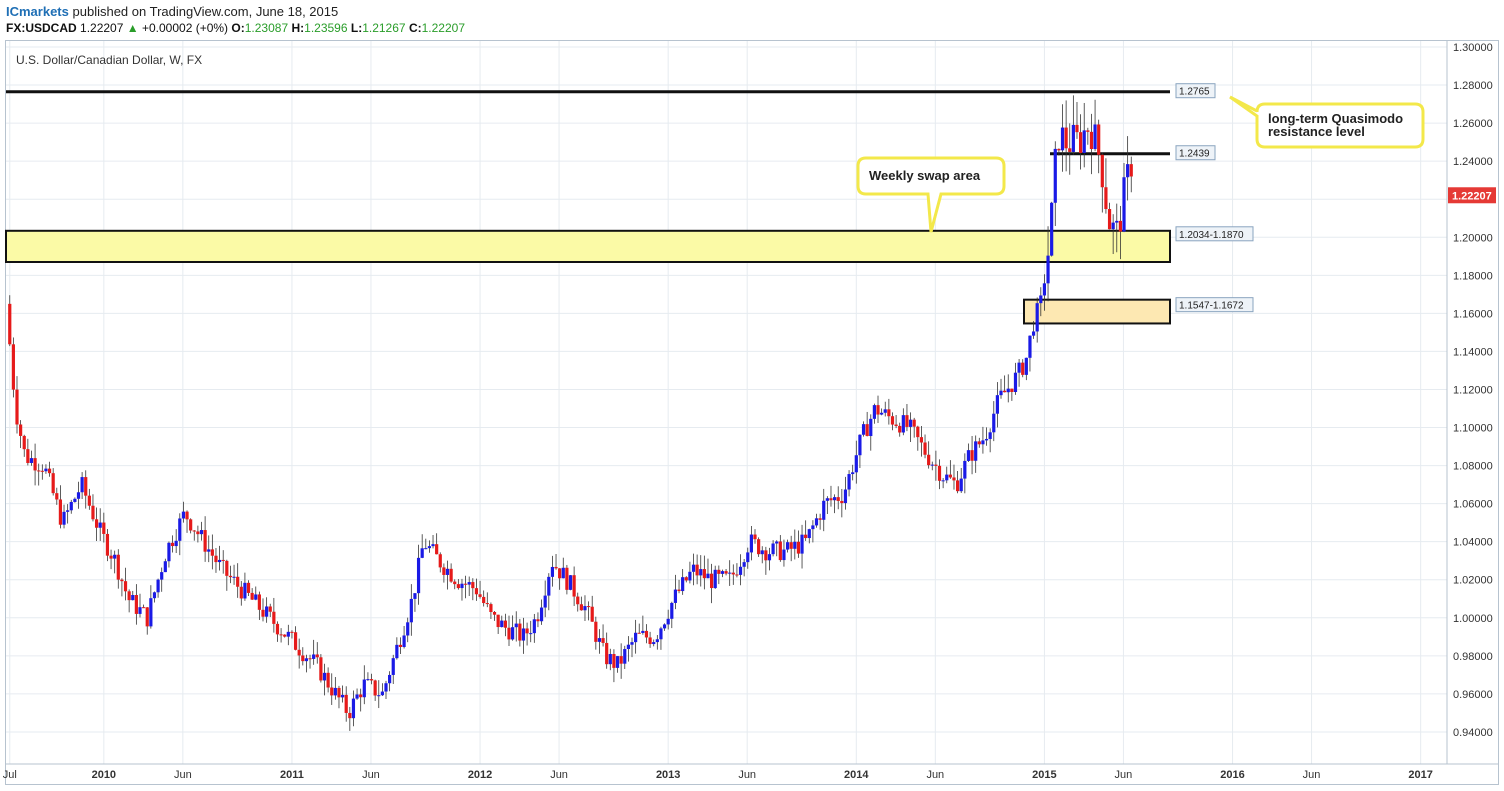 Image resolution: width=1504 pixels, height=791 pixels. I want to click on y-tick-label: 1.10000, so click(1473, 429).